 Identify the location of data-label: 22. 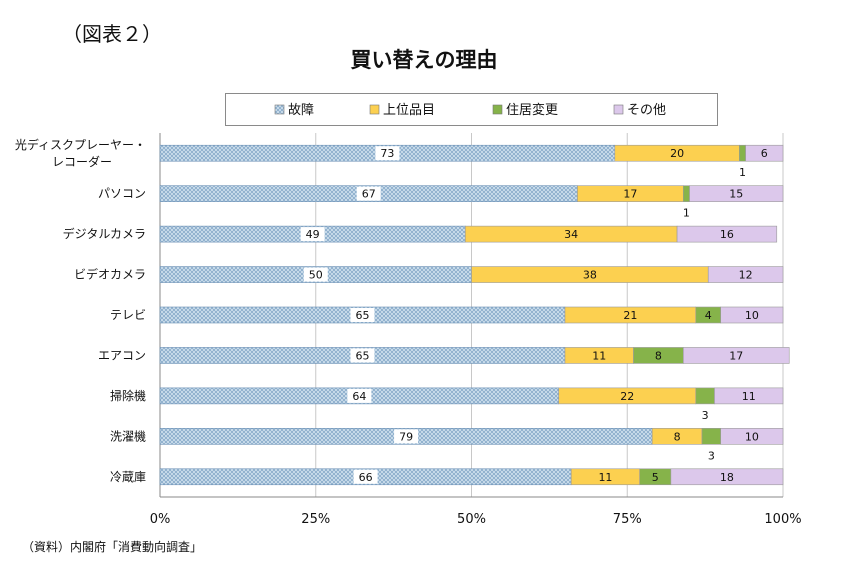
(627, 396).